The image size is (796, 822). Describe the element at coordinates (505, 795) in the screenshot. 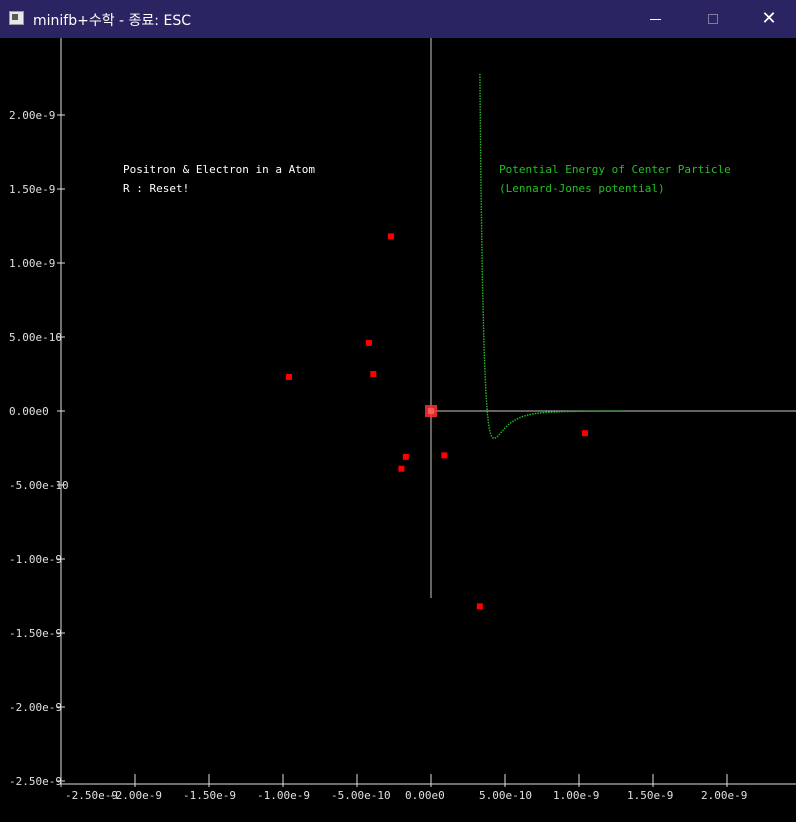

I see `x-tick-label: 5.00e-10` at that location.